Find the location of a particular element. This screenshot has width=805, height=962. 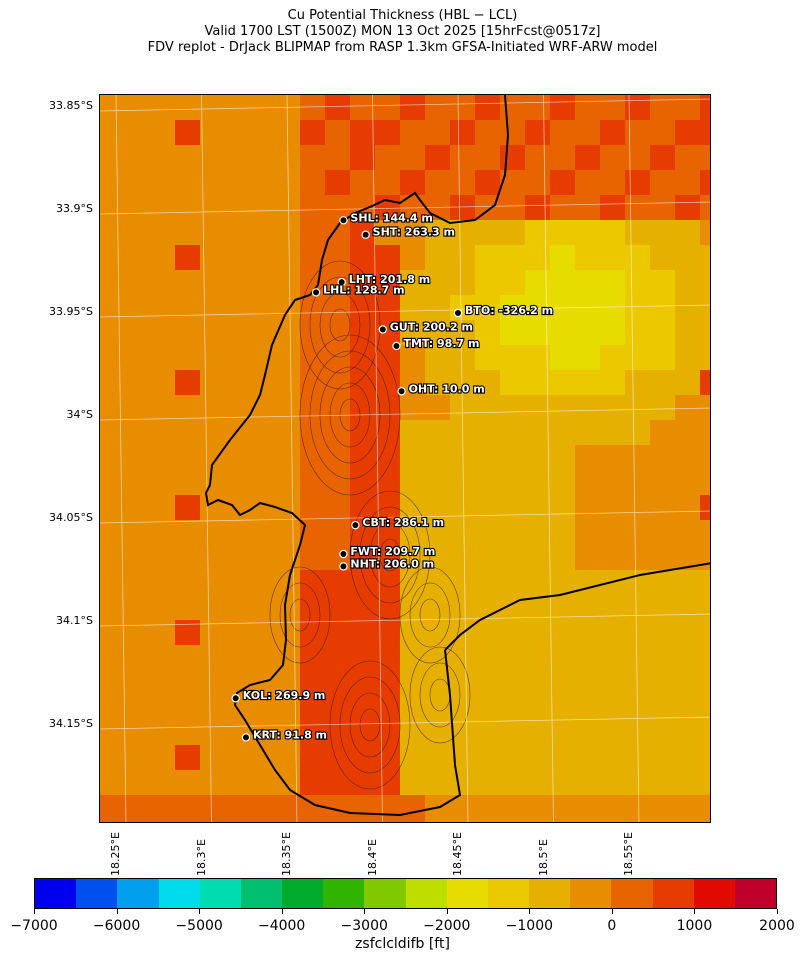

longitude-label: 18.3°E is located at coordinates (201, 857).